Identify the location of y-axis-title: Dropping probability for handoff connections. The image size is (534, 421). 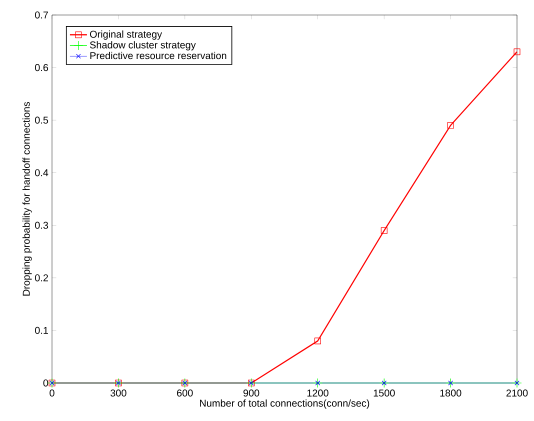
(27, 199).